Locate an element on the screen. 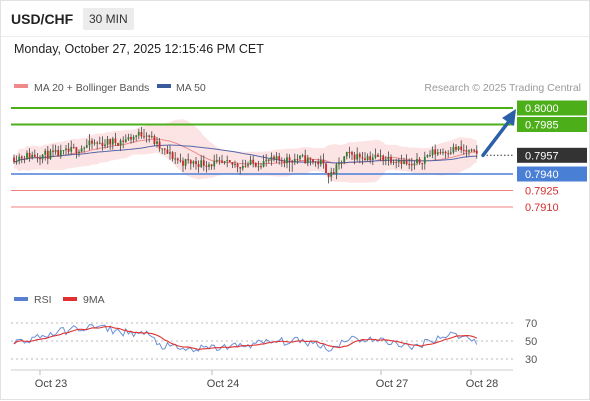 This screenshot has width=590, height=401. rsi-line is located at coordinates (245, 338).